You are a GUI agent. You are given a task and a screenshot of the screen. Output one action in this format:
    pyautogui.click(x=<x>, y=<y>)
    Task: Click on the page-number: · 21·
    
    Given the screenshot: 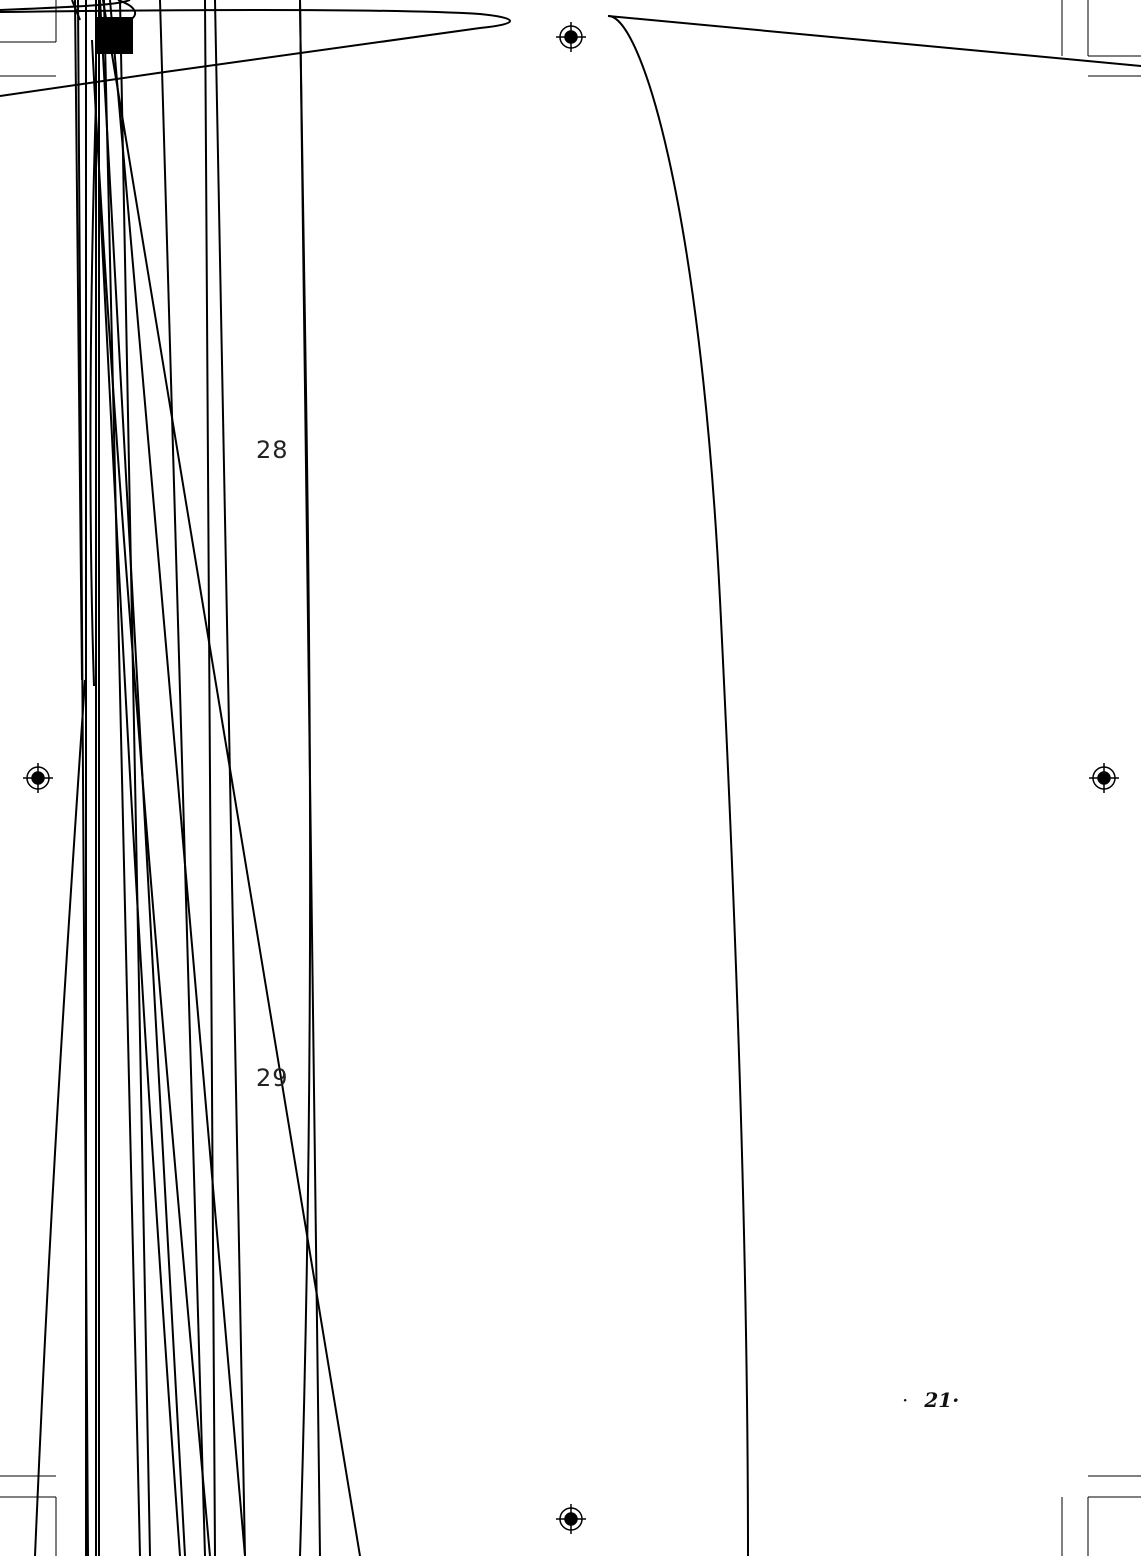 What is the action you would take?
    pyautogui.click(x=930, y=1400)
    